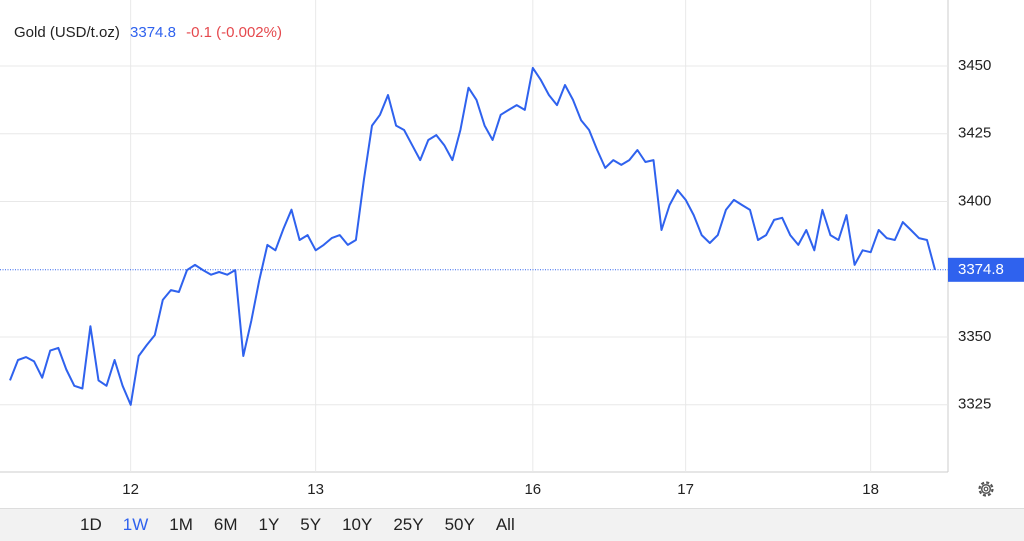 The width and height of the screenshot is (1024, 541). I want to click on gear-teeth, so click(986, 489).